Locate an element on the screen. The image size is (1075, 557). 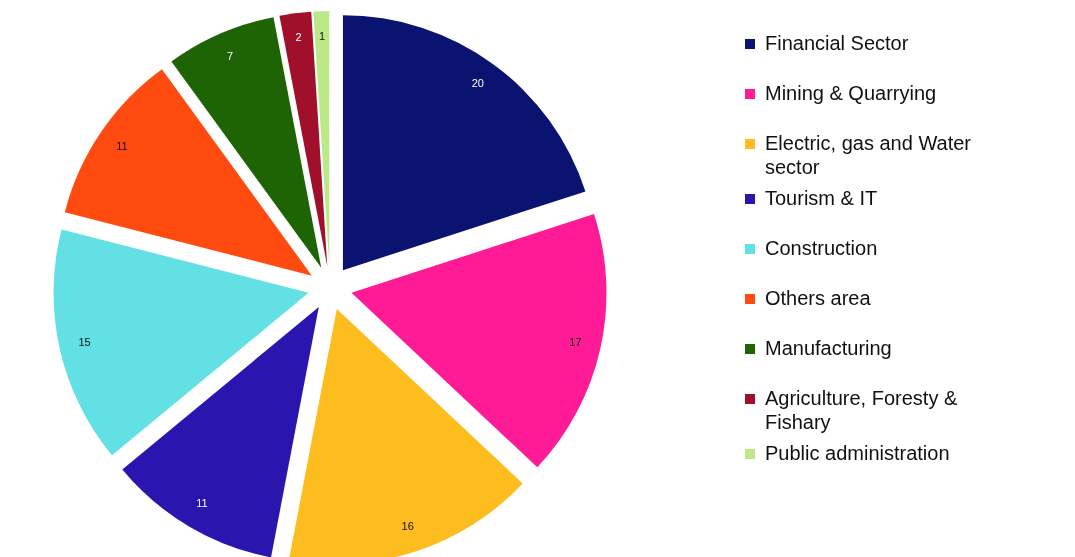
legend-label: Others area is located at coordinates (818, 298).